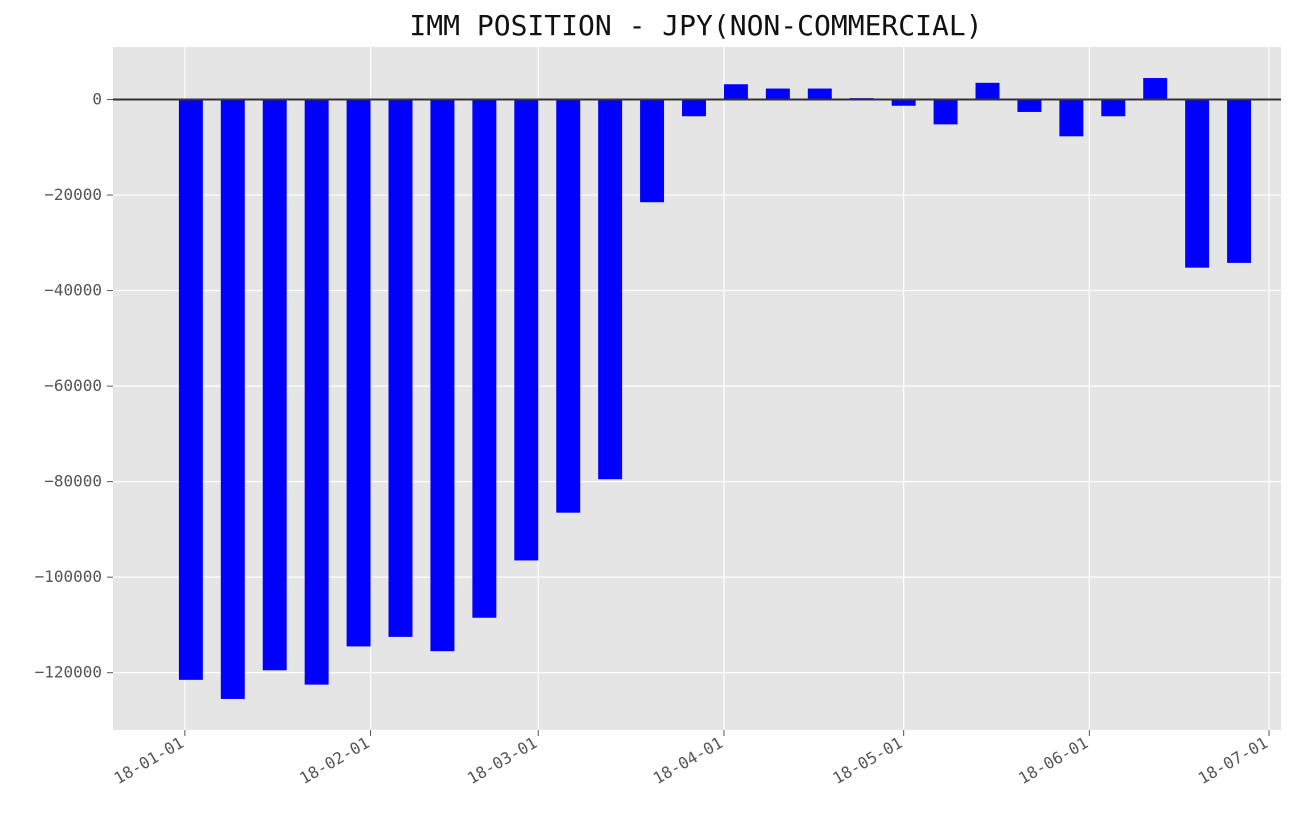 The height and width of the screenshot is (818, 1300). What do you see at coordinates (1053, 760) in the screenshot?
I see `x-tick-label: 18-06-01` at bounding box center [1053, 760].